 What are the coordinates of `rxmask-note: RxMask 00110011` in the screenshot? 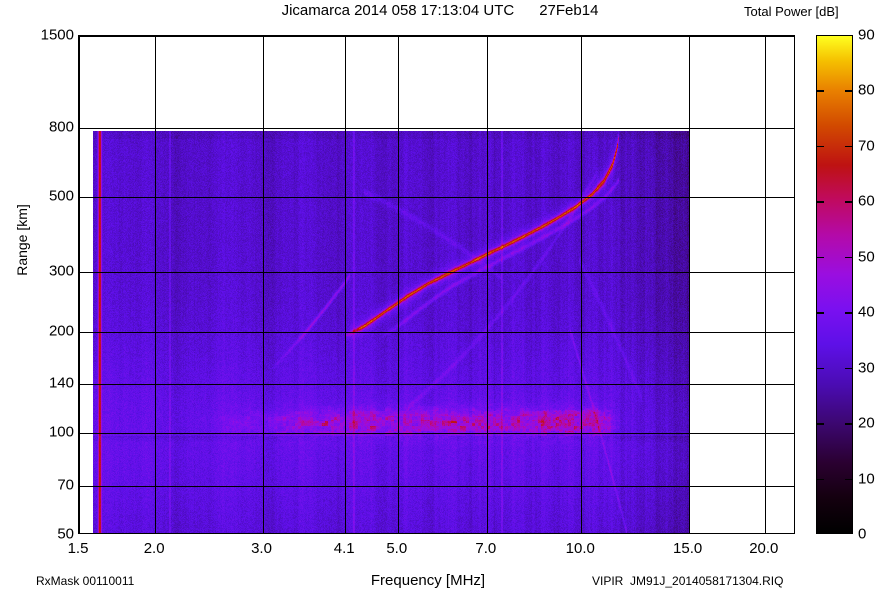 It's located at (85, 581).